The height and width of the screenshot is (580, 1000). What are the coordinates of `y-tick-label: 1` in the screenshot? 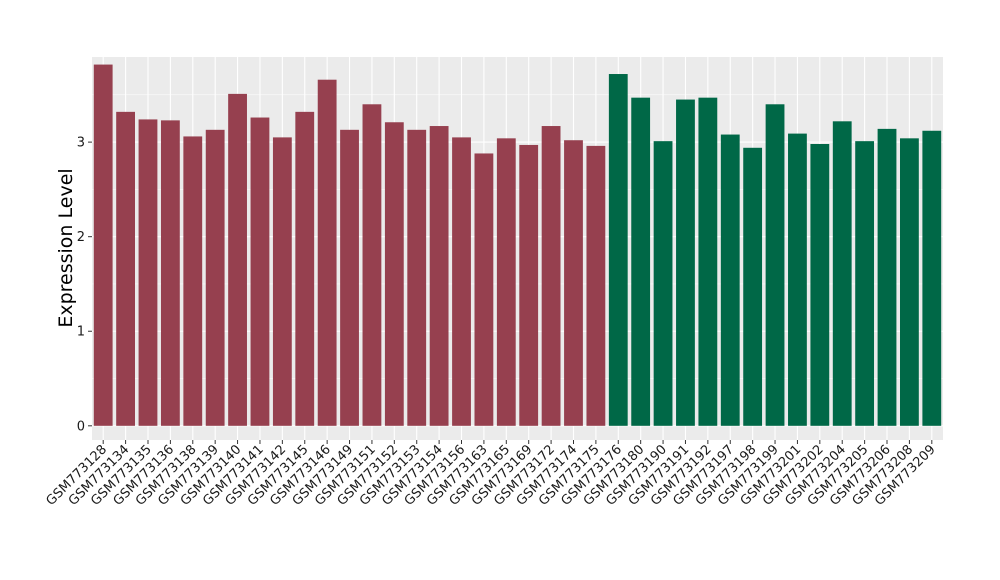 It's located at (81, 332).